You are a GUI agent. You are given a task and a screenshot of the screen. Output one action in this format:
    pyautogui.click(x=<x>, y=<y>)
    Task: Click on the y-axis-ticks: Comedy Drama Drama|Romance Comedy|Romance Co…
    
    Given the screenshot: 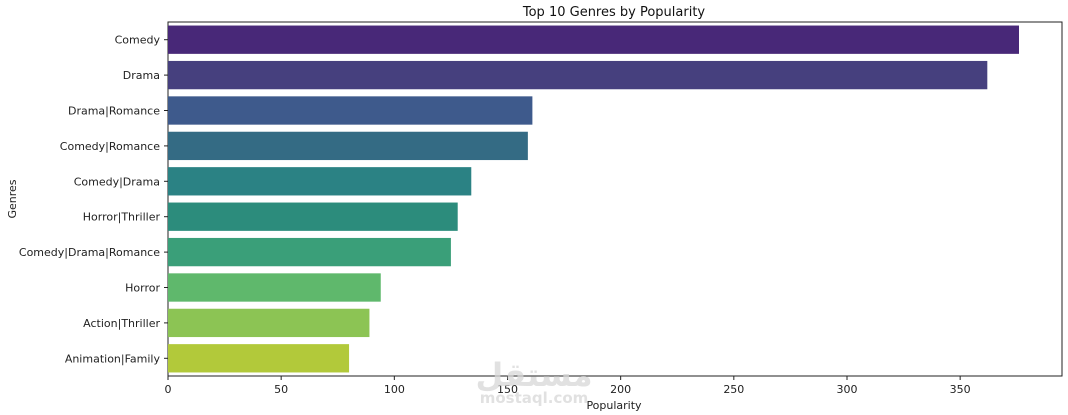 What is the action you would take?
    pyautogui.click(x=93, y=199)
    